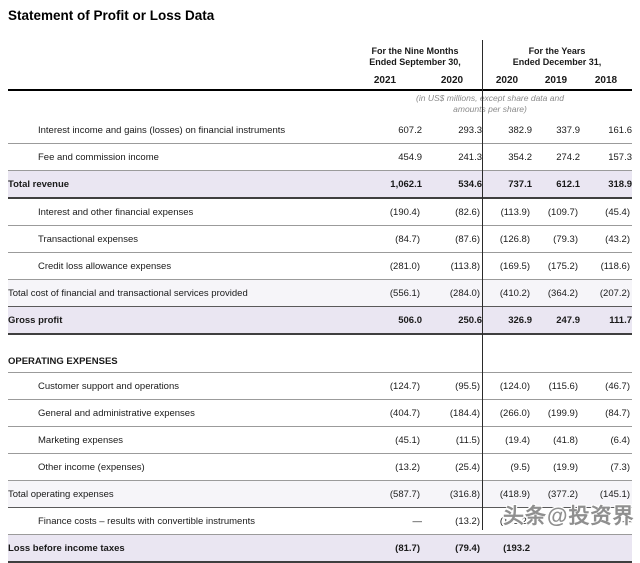 This screenshot has width=640, height=563. What do you see at coordinates (556, 467) in the screenshot?
I see `cell-value: (19.9)` at bounding box center [556, 467].